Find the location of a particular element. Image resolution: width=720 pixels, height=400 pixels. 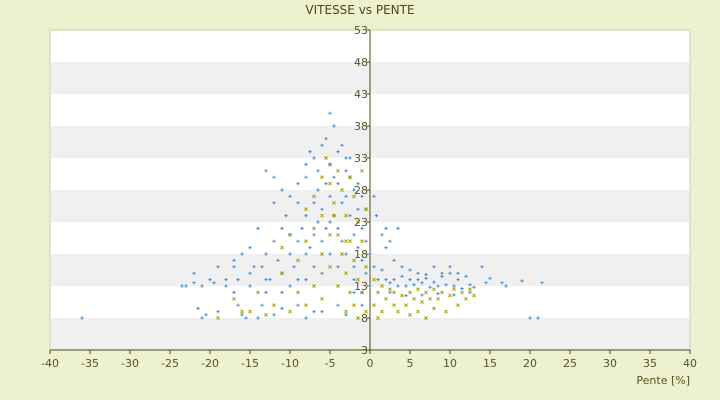

x-tick-label: 25 is located at coordinates (570, 363).